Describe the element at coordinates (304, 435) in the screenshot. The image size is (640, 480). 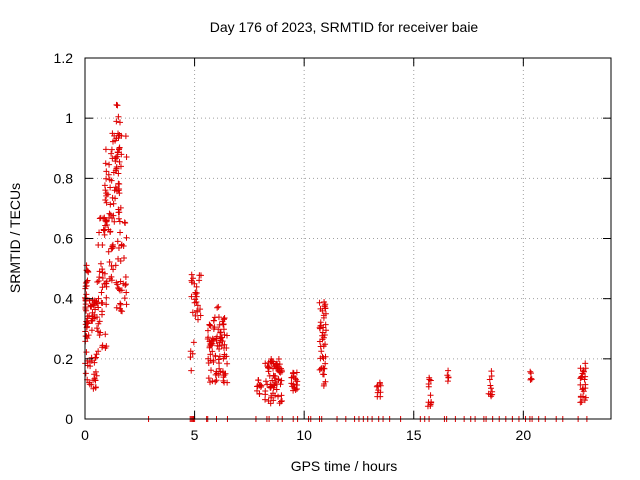
I see `x-tick-label: 10` at that location.